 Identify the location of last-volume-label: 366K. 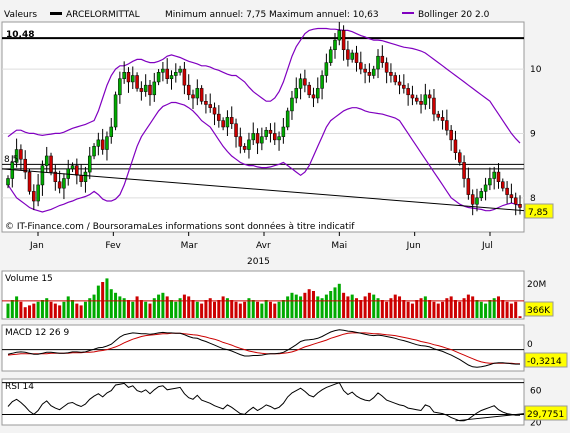
(539, 311).